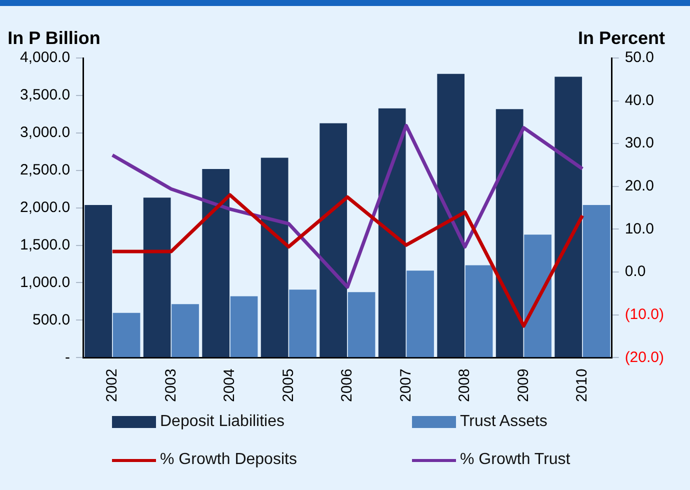  What do you see at coordinates (504, 422) in the screenshot?
I see `legend-label: Trust Assets` at bounding box center [504, 422].